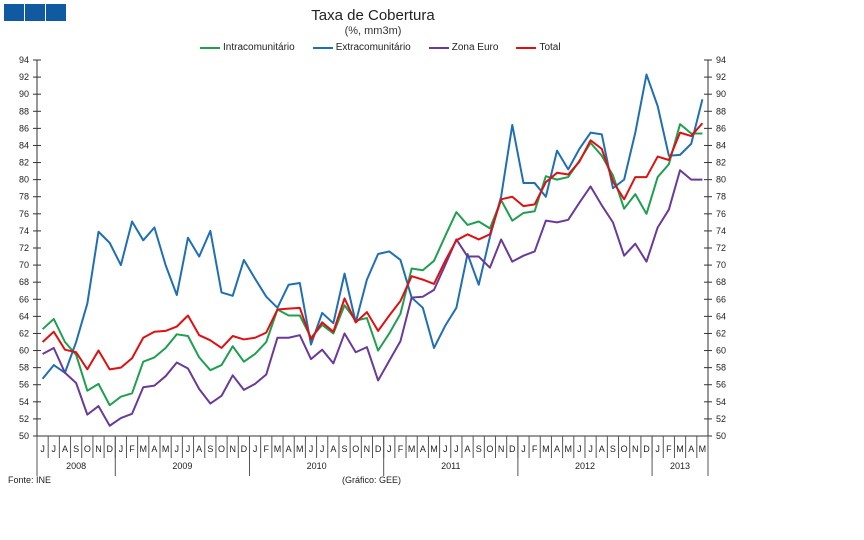  I want to click on y-tick-label-left: 80, so click(24, 180).